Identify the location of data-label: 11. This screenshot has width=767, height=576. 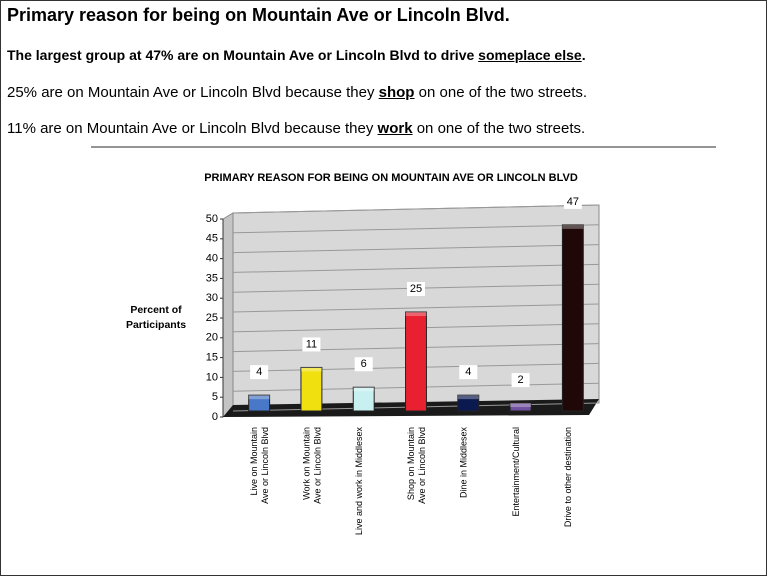
(311, 344).